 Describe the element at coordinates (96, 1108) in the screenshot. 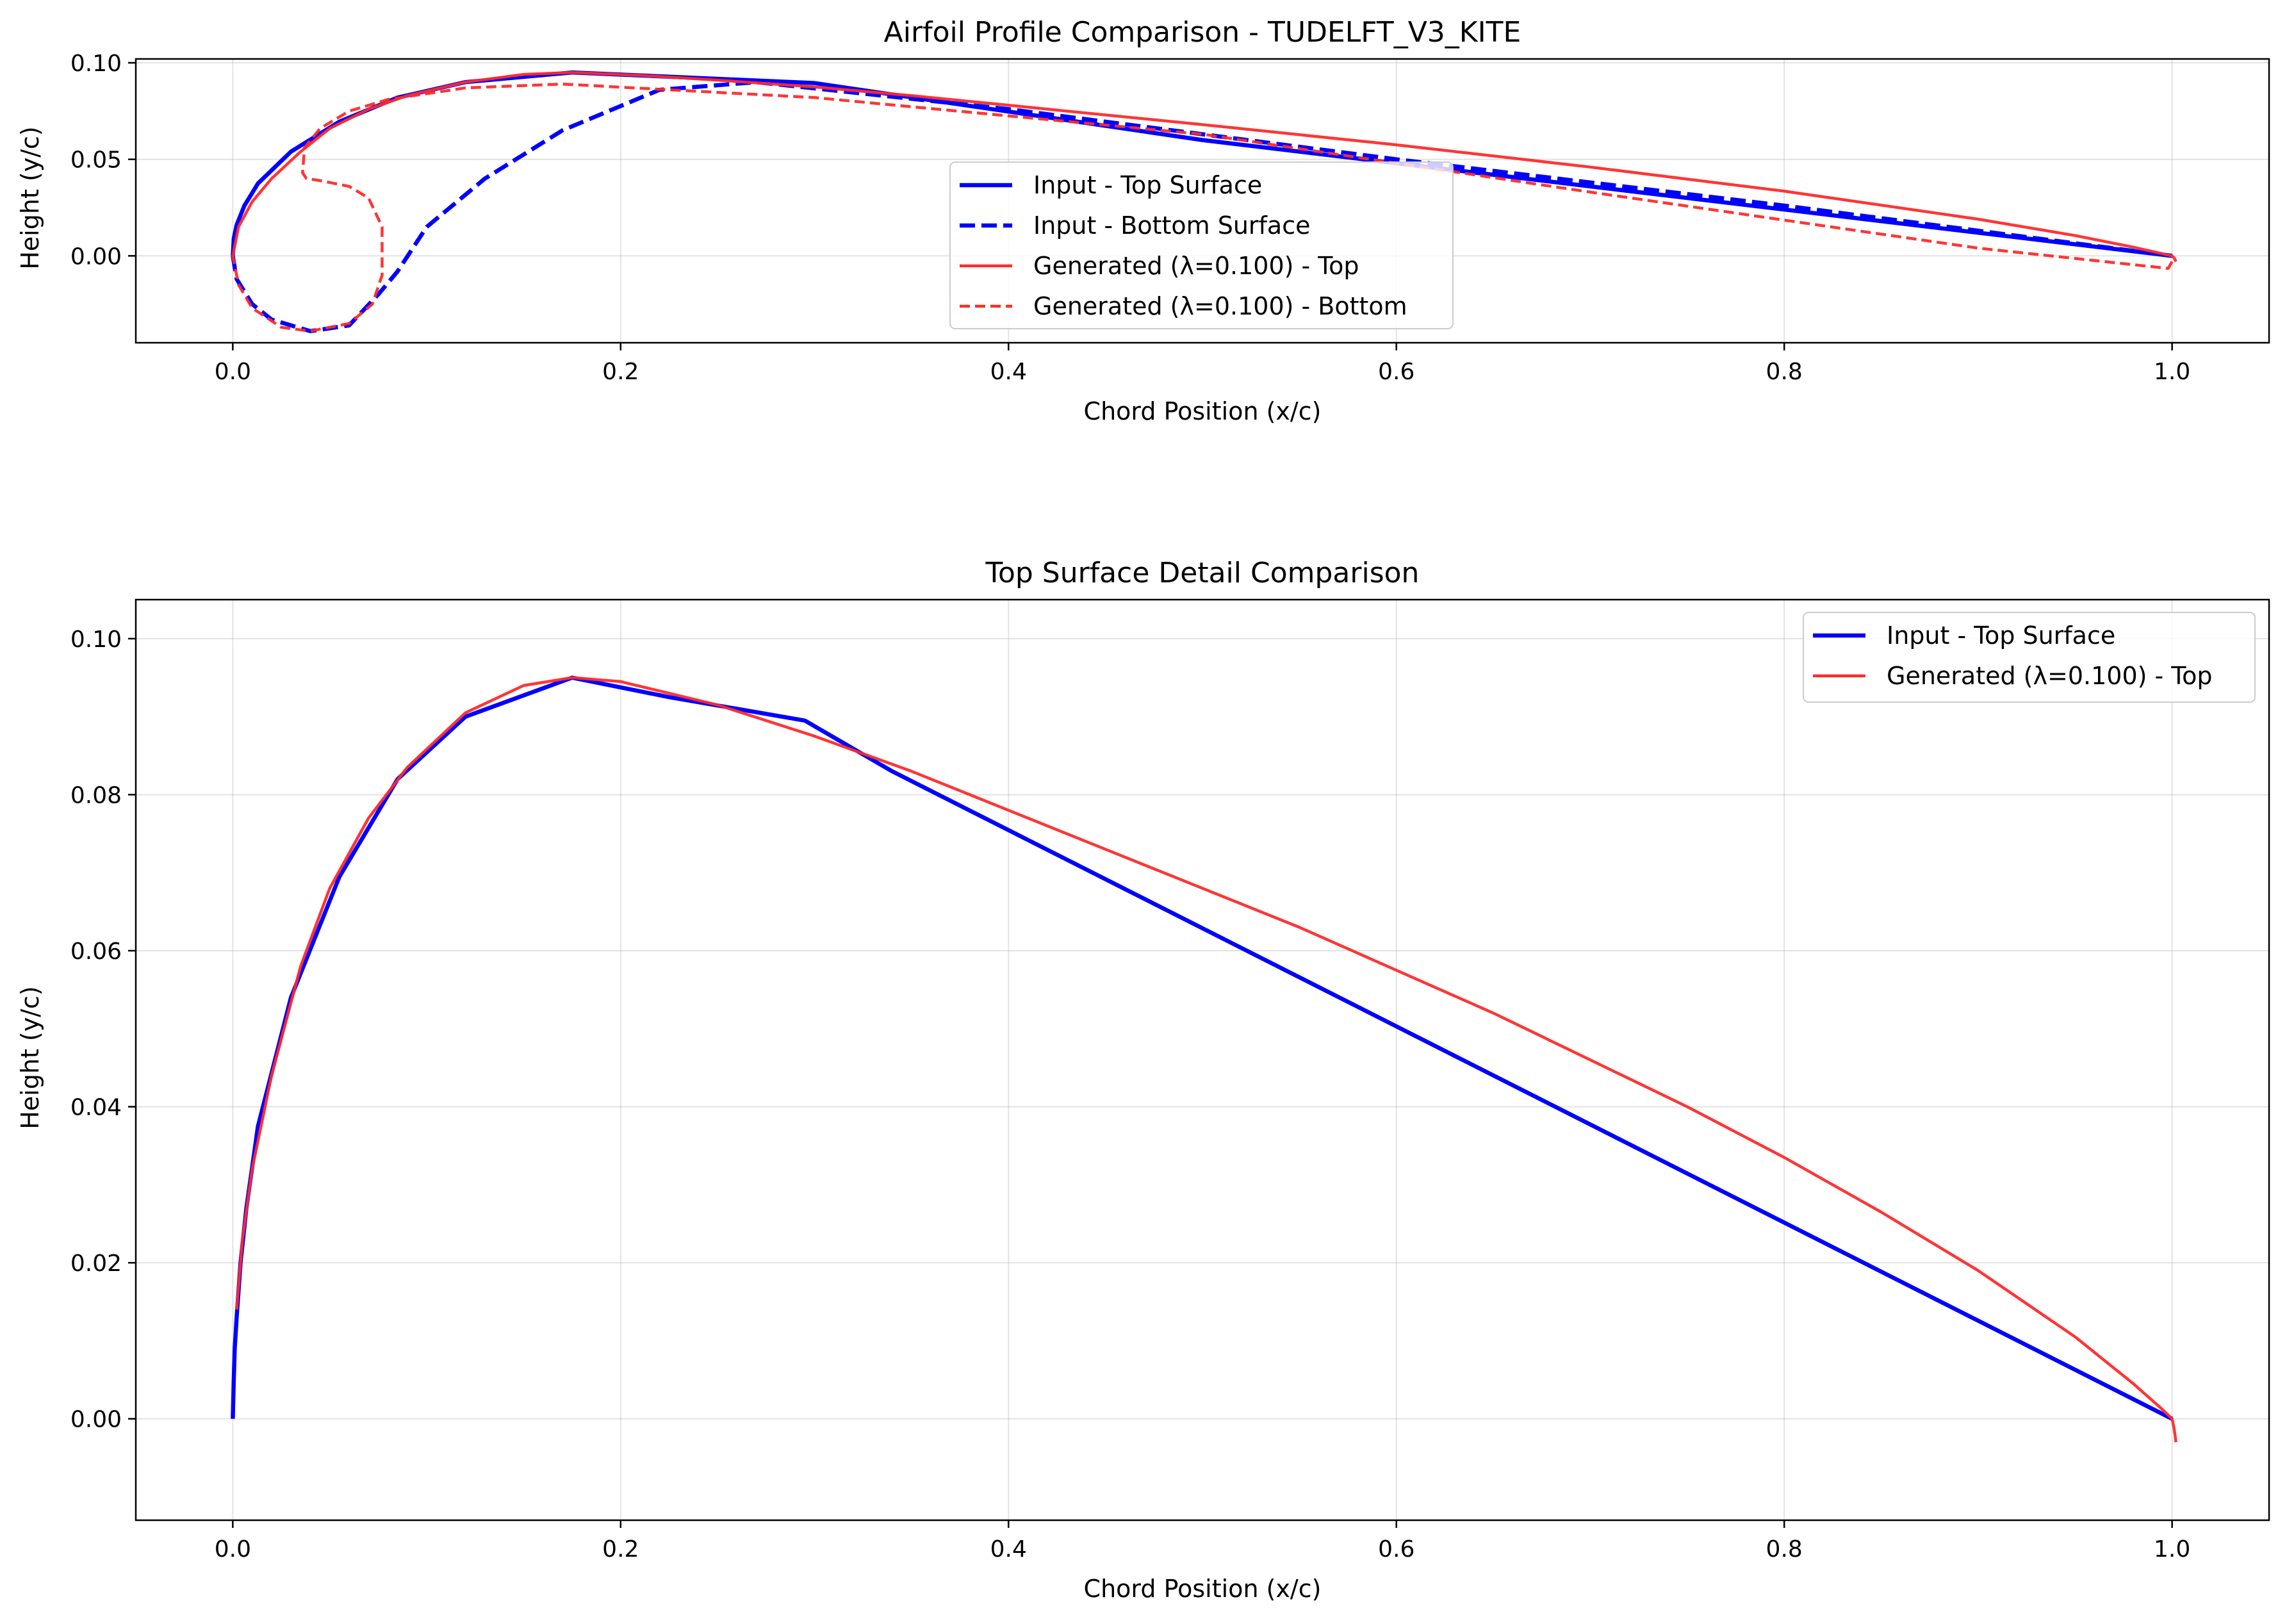

I see `y-tick-label: 0.04` at that location.